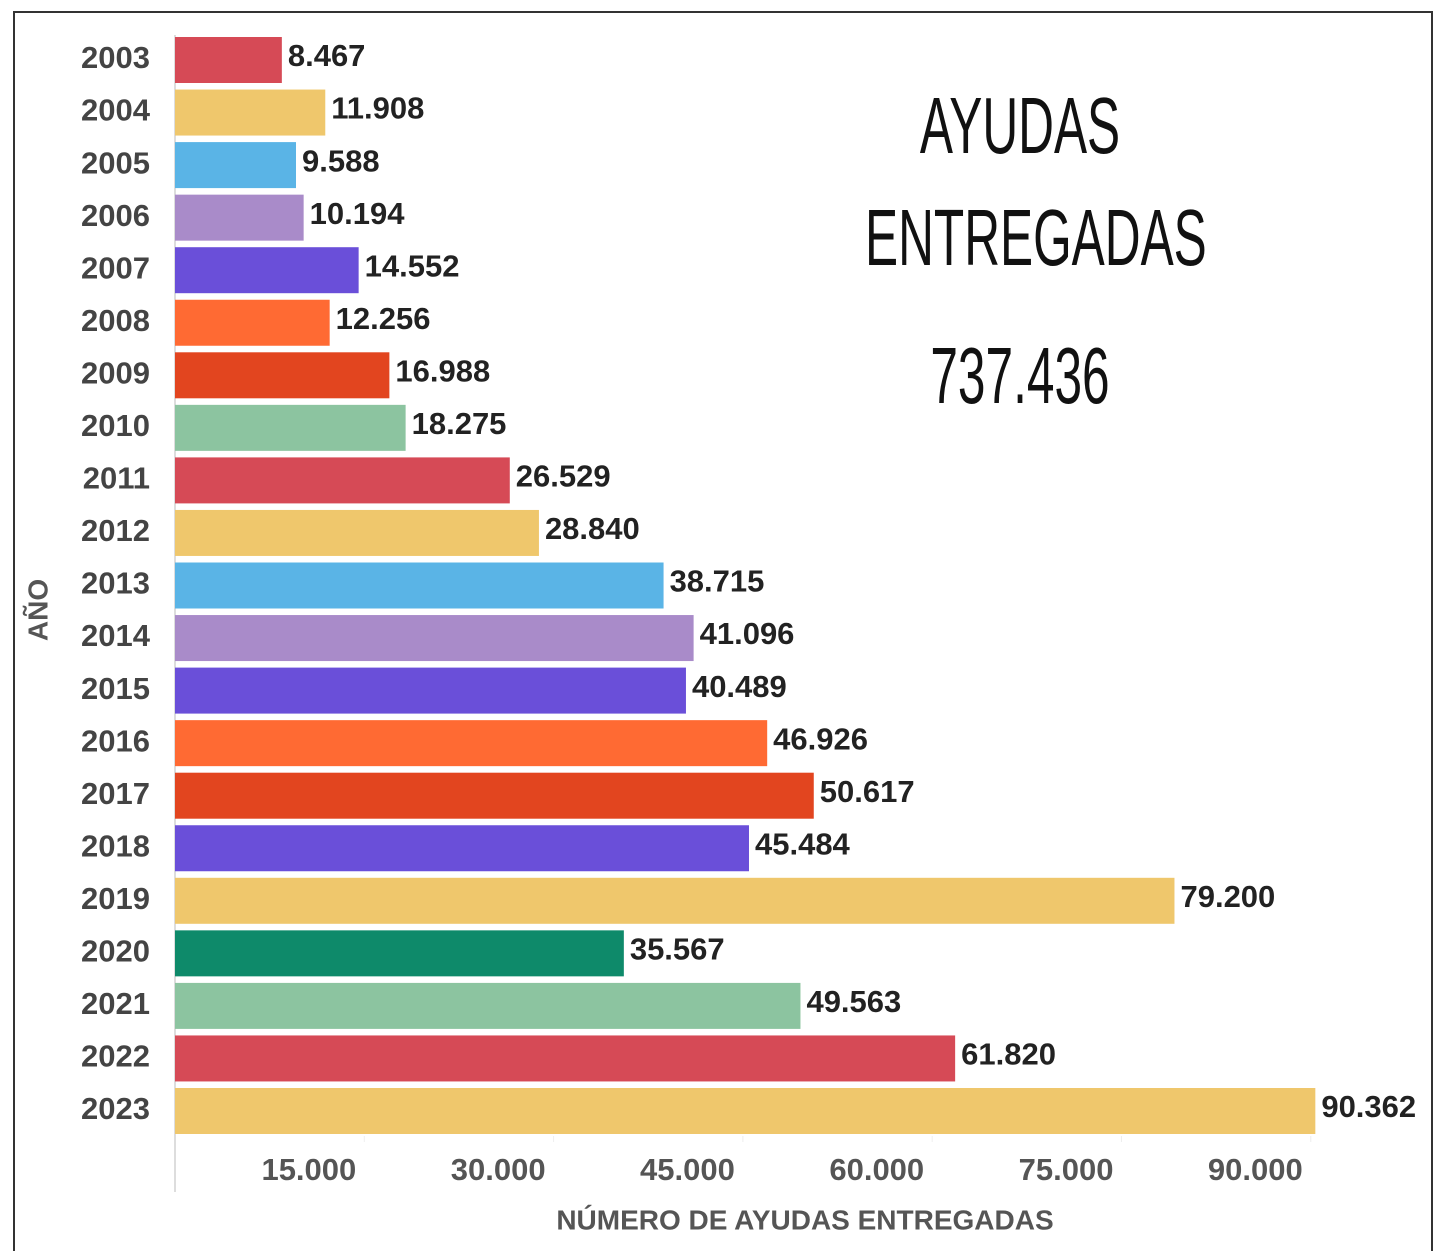 The image size is (1443, 1251). What do you see at coordinates (327, 55) in the screenshot?
I see `value-label: 8.467` at bounding box center [327, 55].